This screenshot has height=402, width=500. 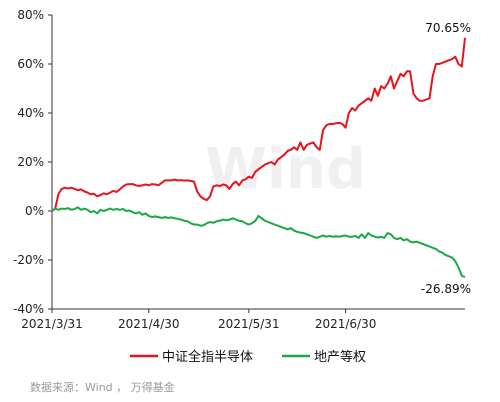 What do you see at coordinates (207, 357) in the screenshot?
I see `legend-label-0: 中证全指半导体` at bounding box center [207, 357].